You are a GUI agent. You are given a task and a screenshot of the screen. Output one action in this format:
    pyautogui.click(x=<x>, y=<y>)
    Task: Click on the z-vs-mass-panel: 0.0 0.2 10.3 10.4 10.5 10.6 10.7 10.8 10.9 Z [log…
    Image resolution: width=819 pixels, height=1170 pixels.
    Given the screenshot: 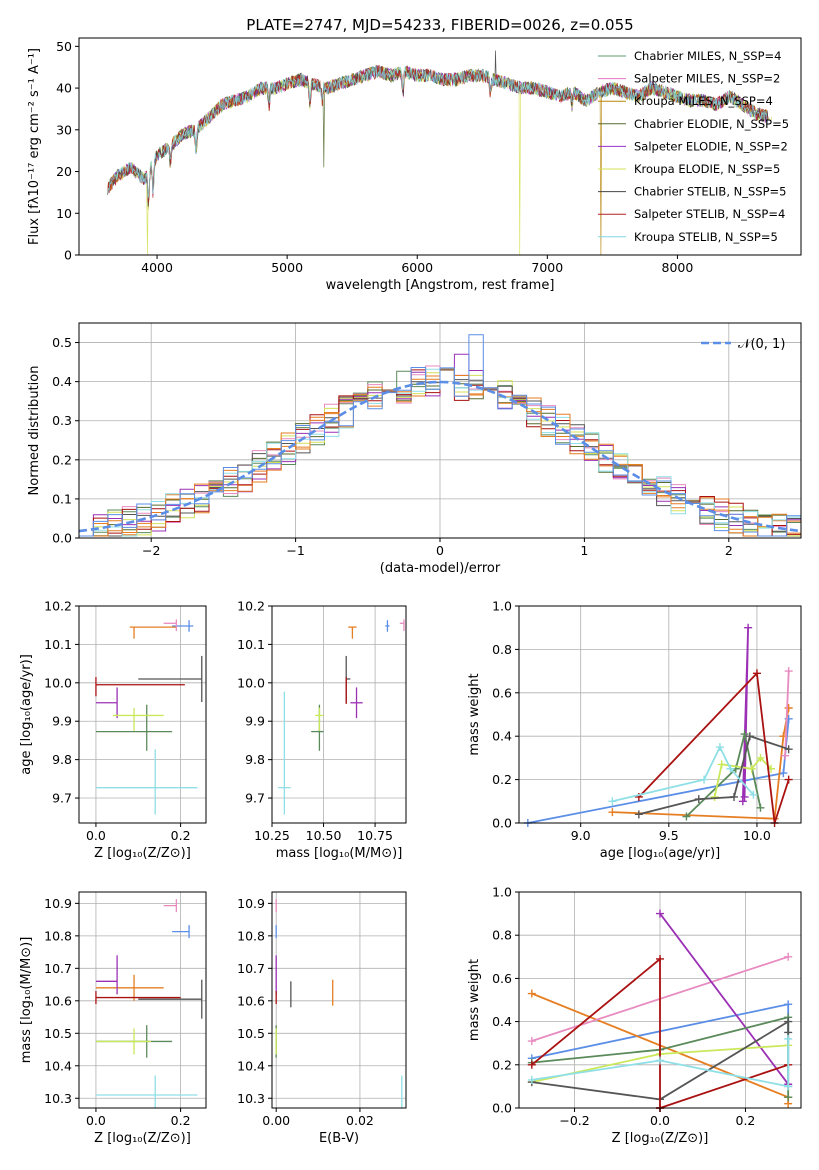 What is the action you would take?
    pyautogui.click(x=113, y=1018)
    